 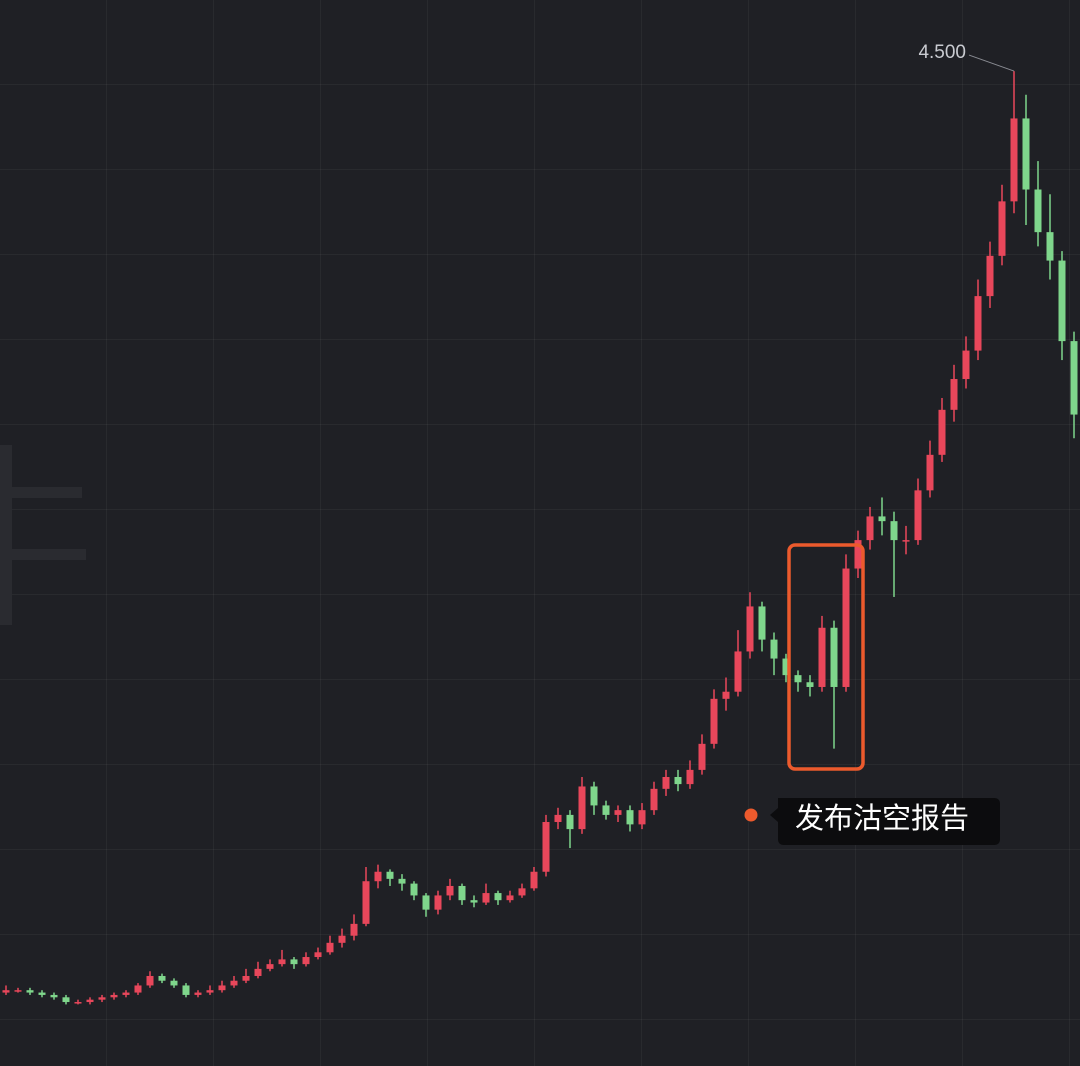 I want to click on peak-leader, so click(x=991, y=63).